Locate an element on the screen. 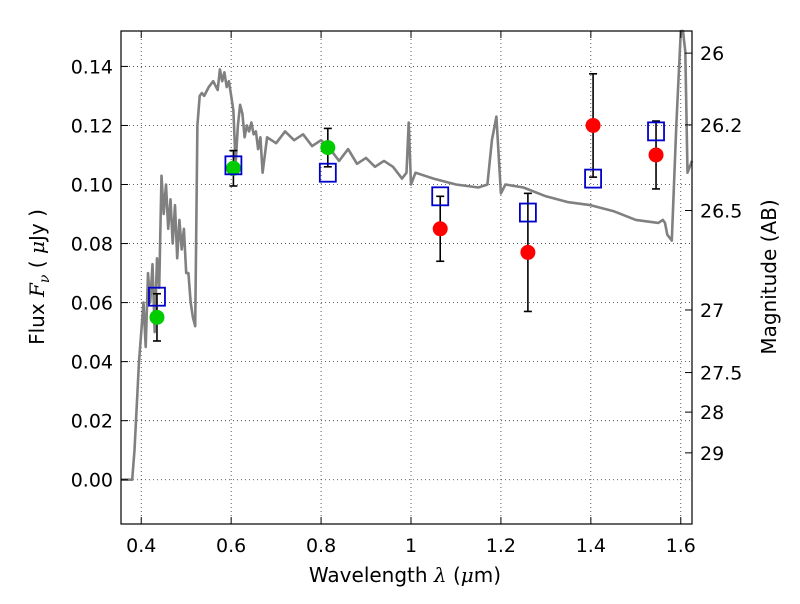  y-tick-label: 0.08 is located at coordinates (92, 245).